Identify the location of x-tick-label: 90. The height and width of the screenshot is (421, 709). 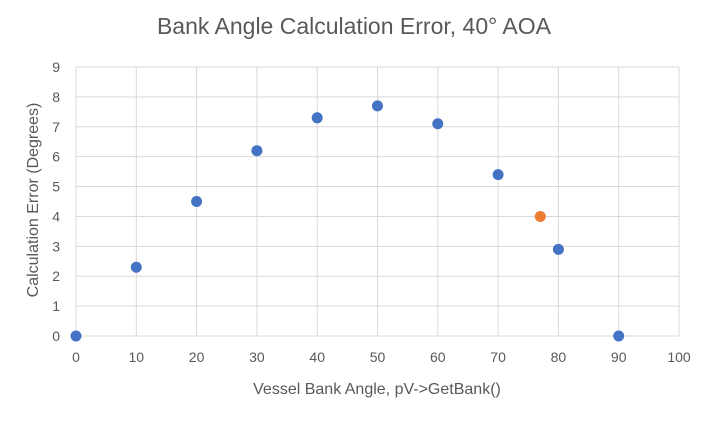
(619, 357).